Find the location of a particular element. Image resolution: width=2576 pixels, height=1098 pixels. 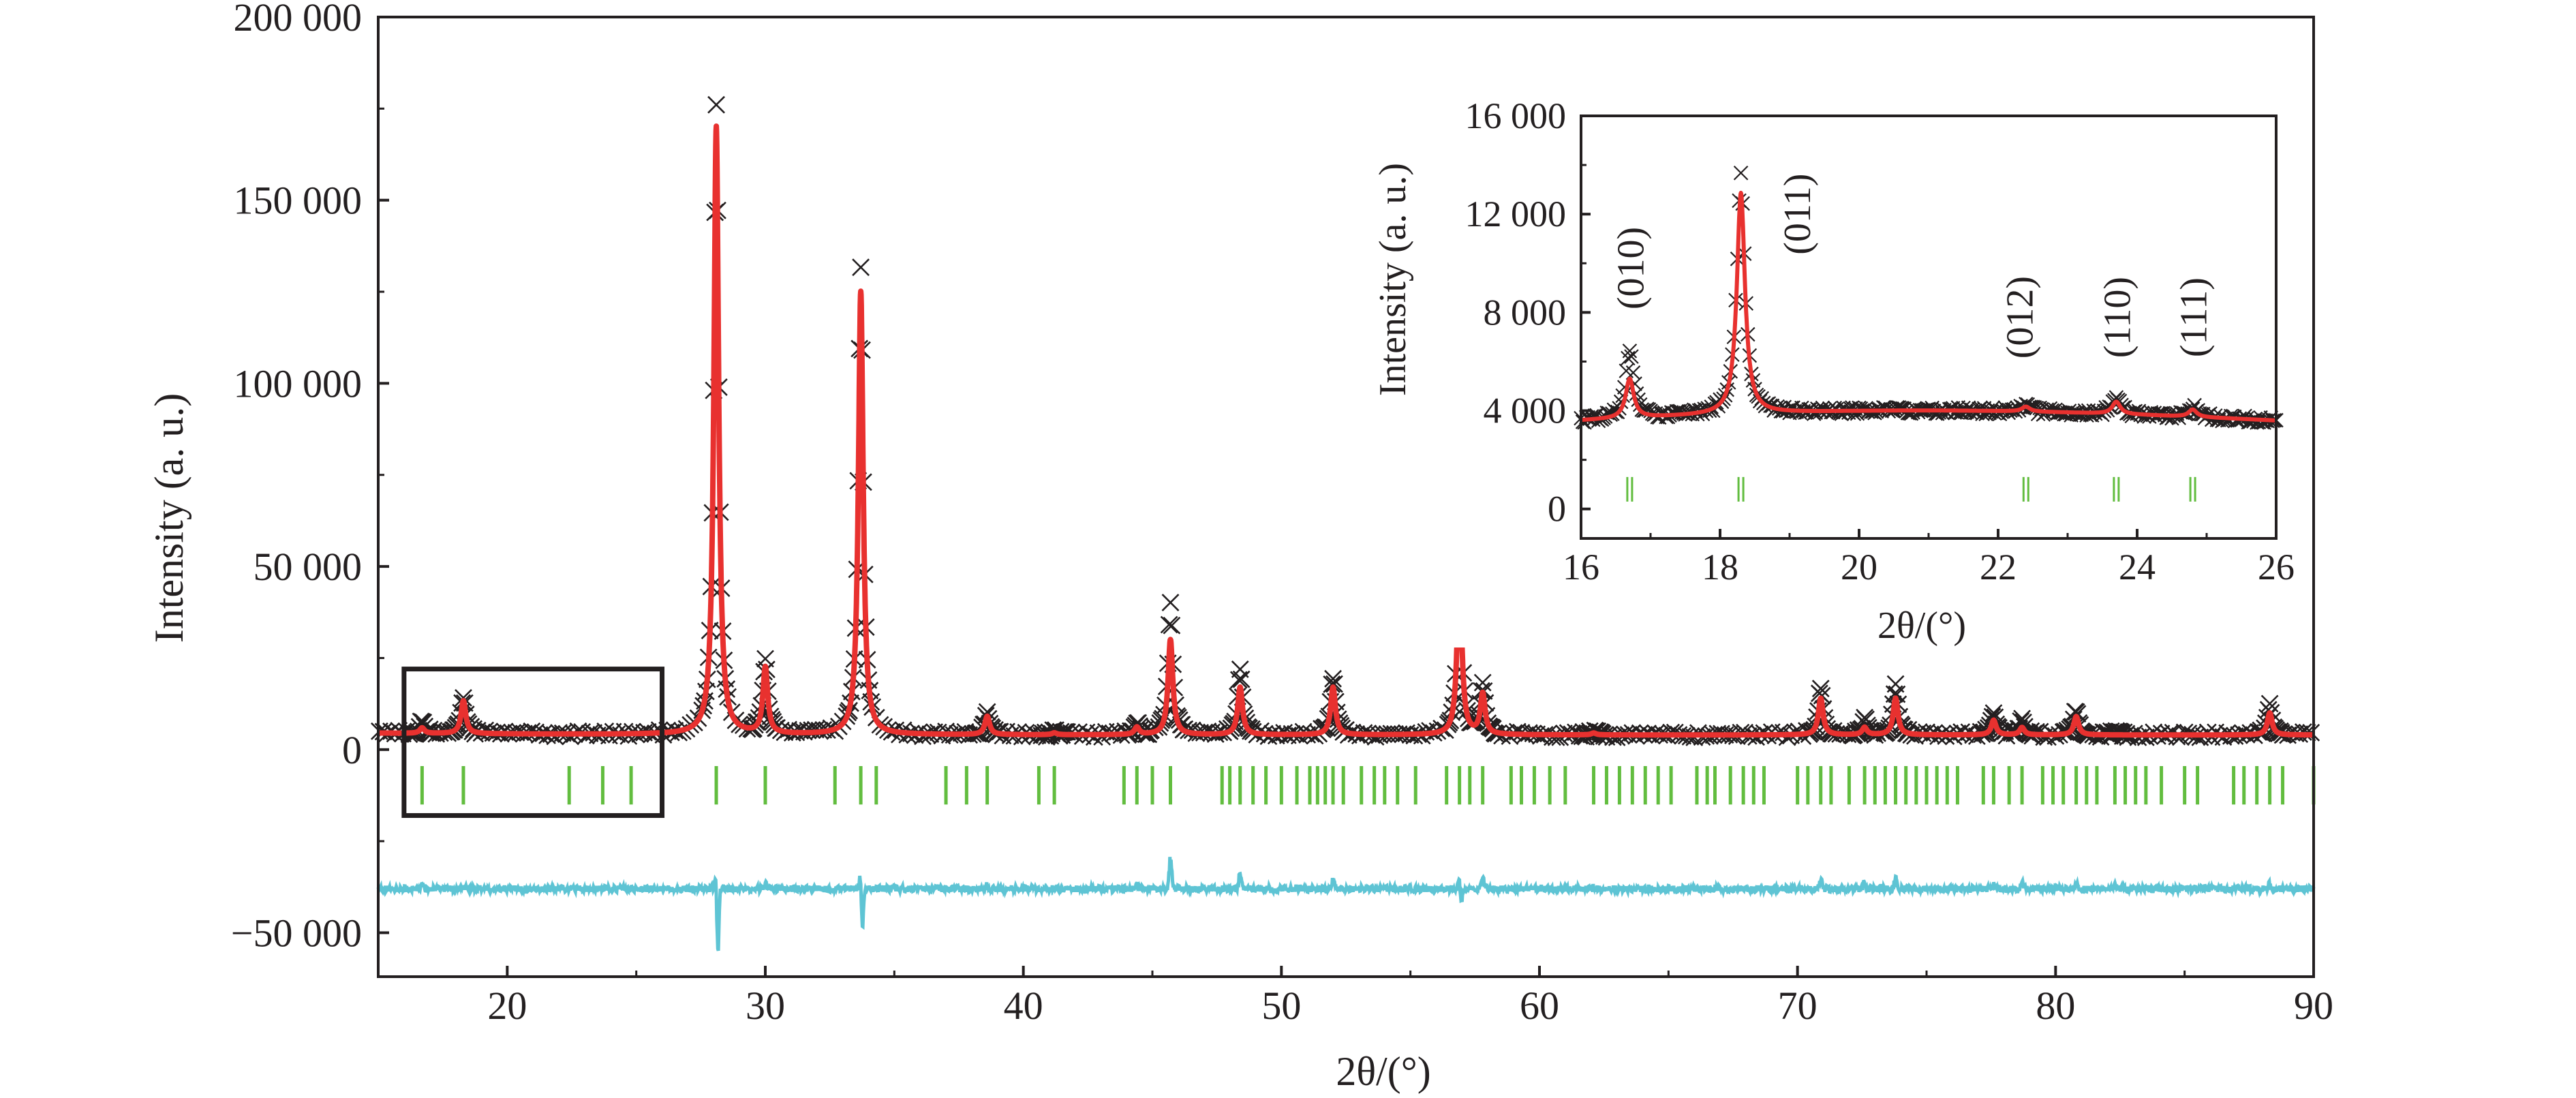

main-y-tick-label: 100 000 is located at coordinates (298, 383).